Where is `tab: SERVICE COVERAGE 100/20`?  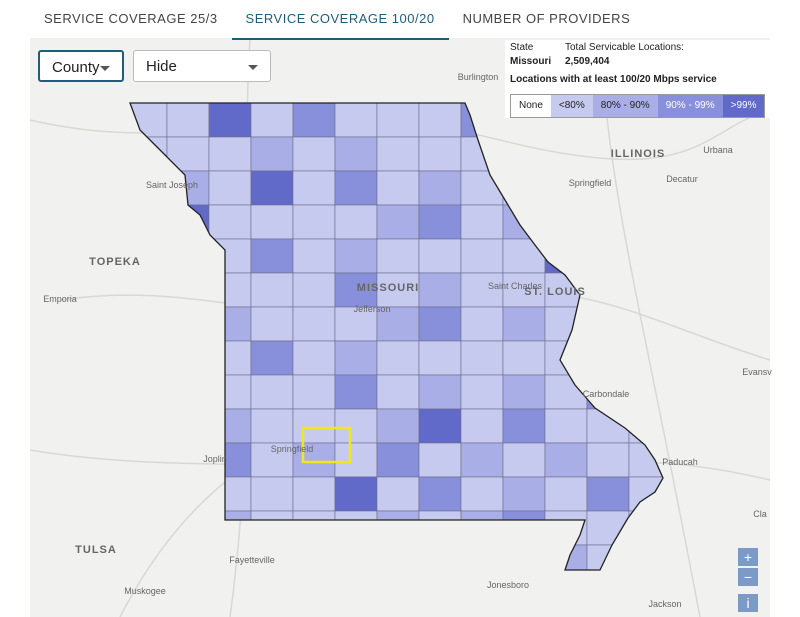 tab: SERVICE COVERAGE 100/20 is located at coordinates (340, 20).